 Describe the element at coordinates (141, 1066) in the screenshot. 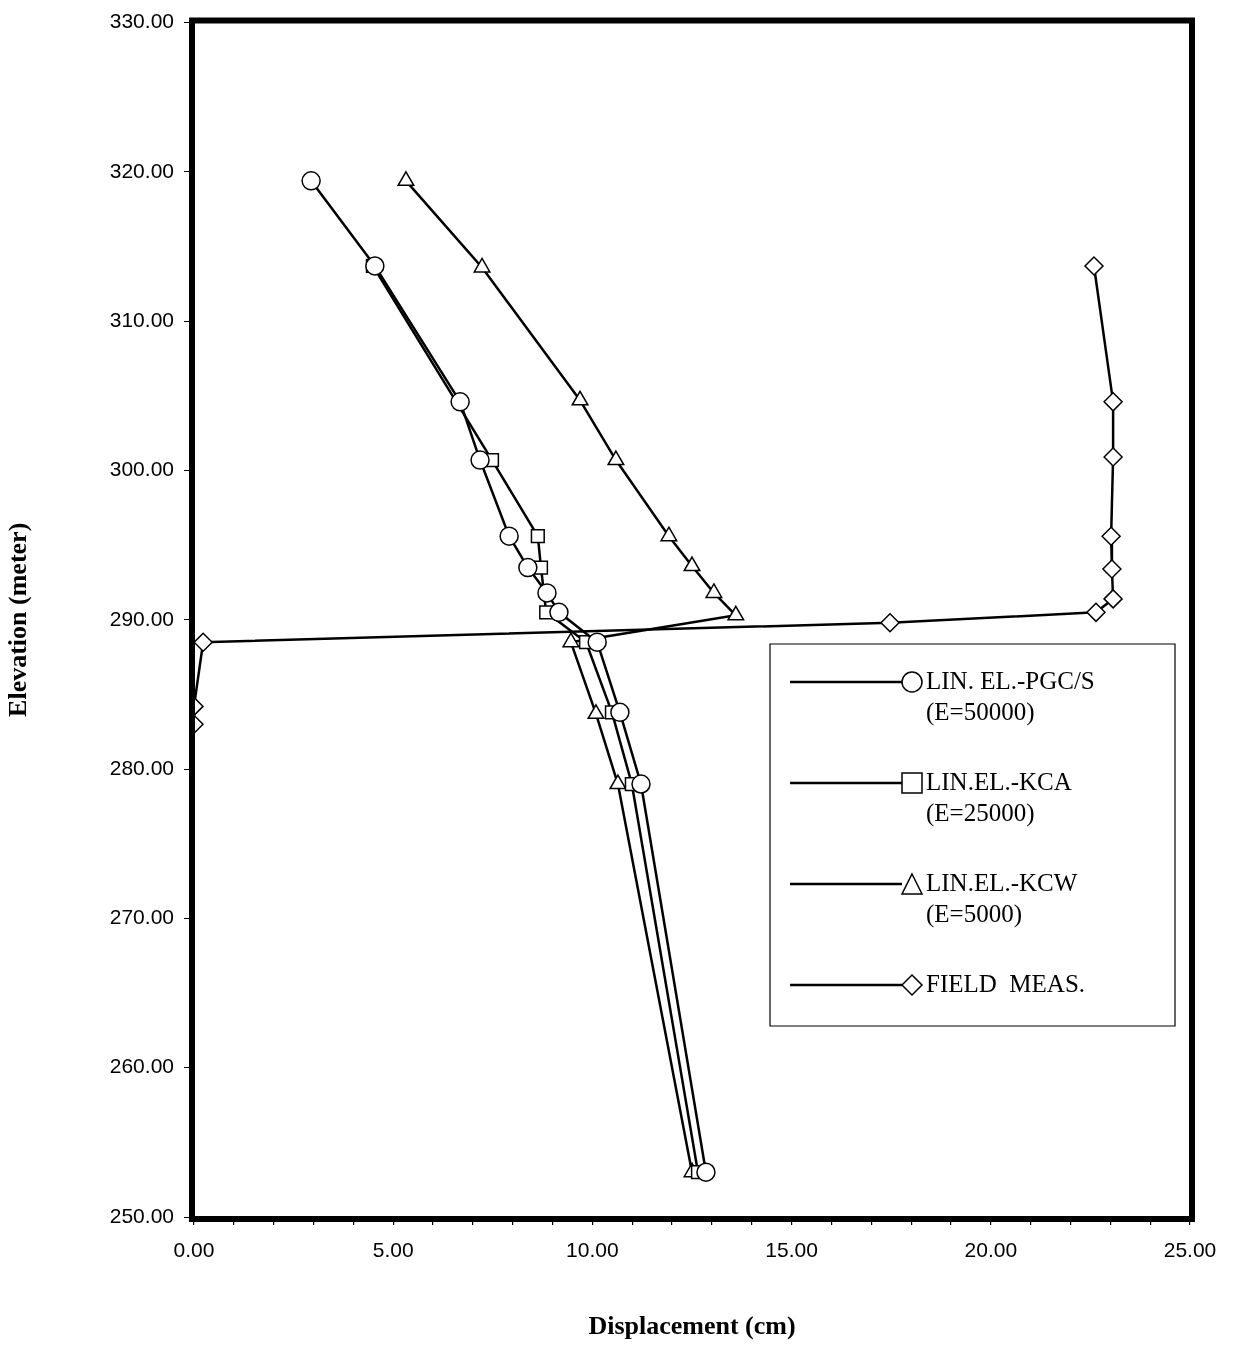

I see `y-tick-label: 260.00` at that location.